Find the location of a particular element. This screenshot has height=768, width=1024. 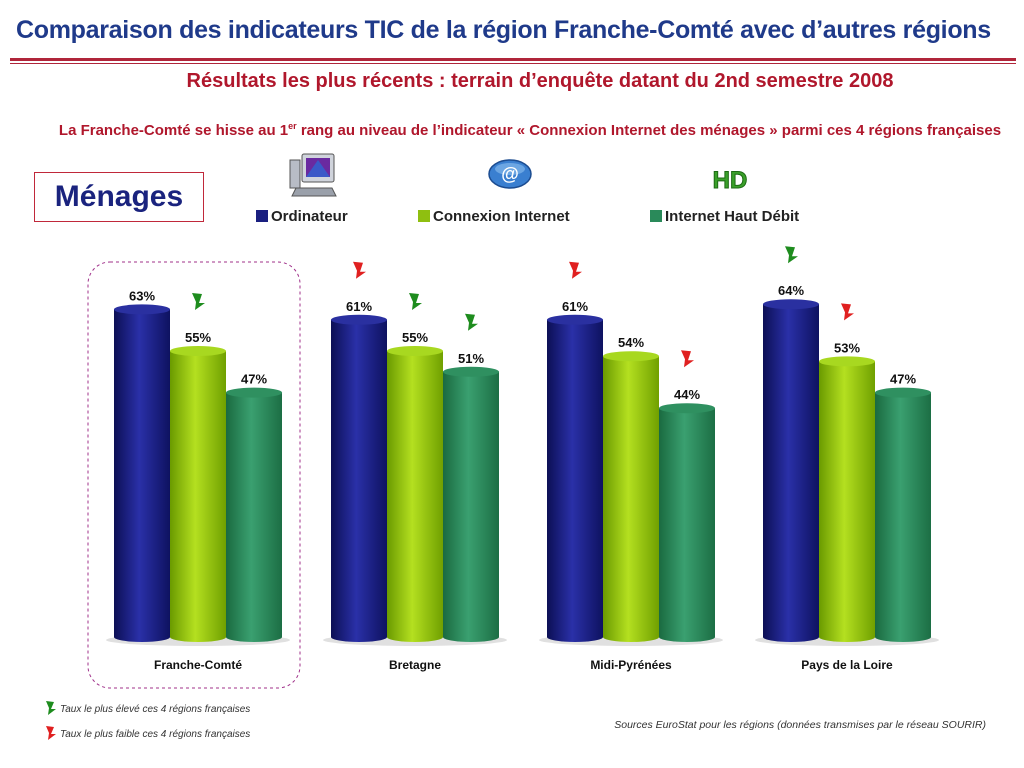

data-label: 54% is located at coordinates (631, 342).